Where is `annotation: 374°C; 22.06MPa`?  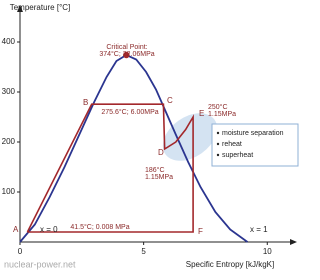 annotation: 374°C; 22.06MPa is located at coordinates (126, 54).